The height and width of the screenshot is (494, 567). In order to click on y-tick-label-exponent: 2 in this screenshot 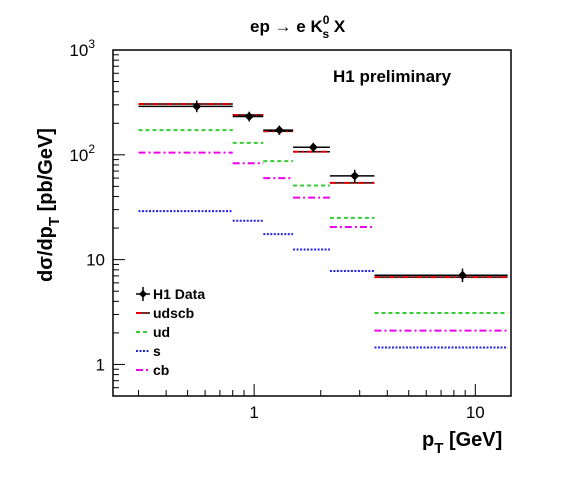, I will do `click(91, 149)`.